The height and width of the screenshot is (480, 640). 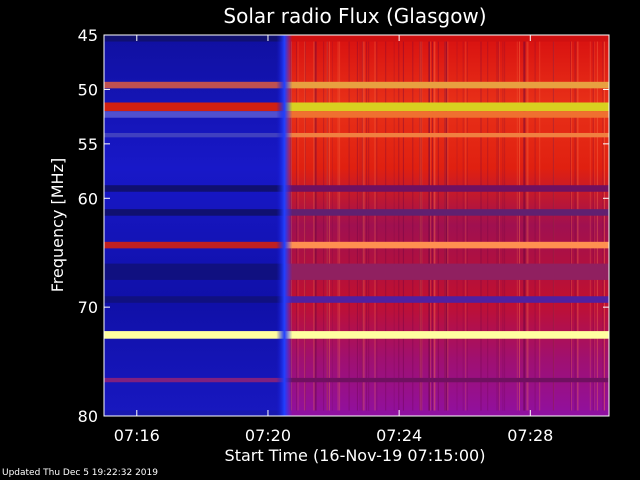 I want to click on y-tick-label: 80, so click(x=88, y=416).